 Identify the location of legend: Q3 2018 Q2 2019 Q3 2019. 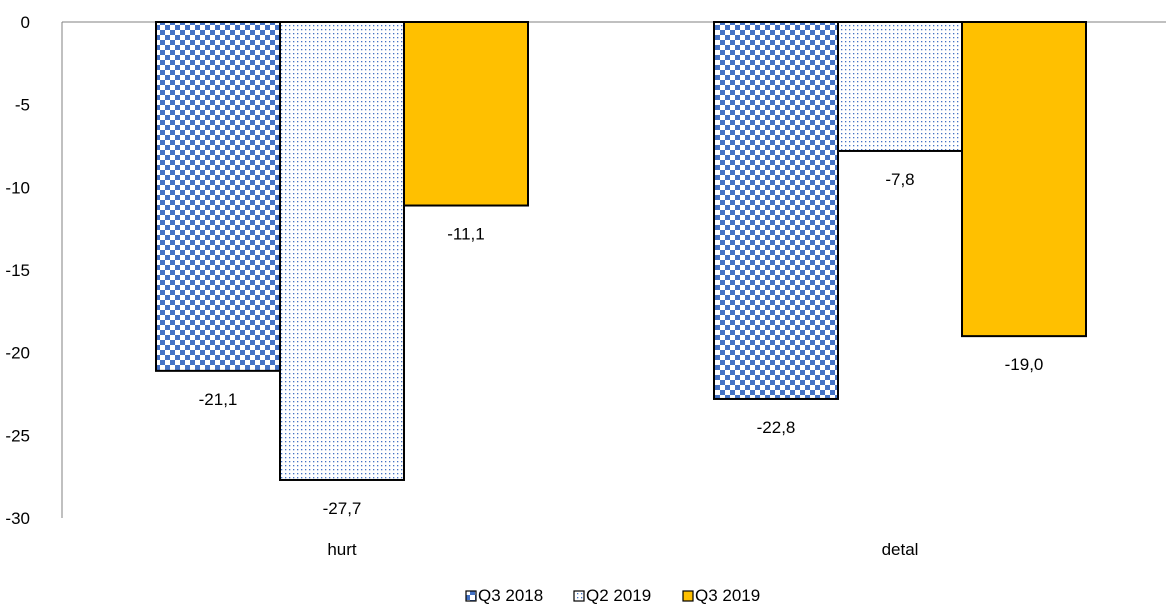
(612, 595).